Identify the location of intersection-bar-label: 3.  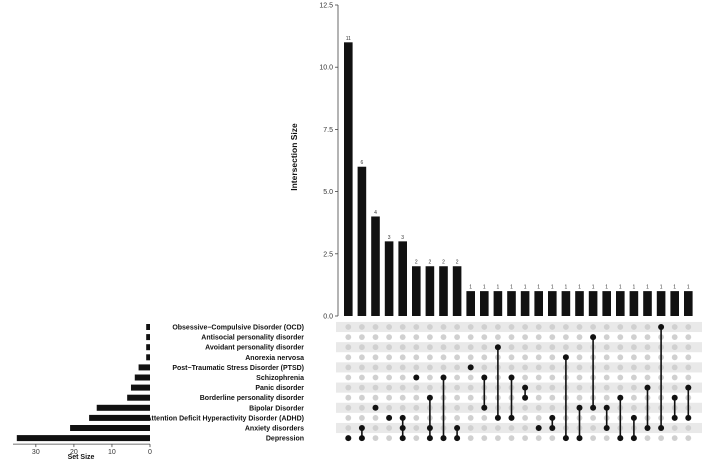
(402, 238).